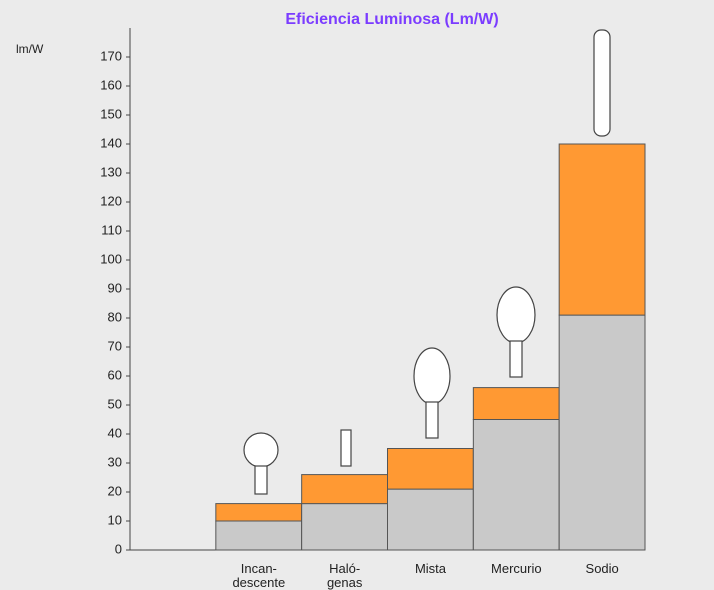 This screenshot has width=714, height=590. I want to click on y-tick-label: 20, so click(115, 490).